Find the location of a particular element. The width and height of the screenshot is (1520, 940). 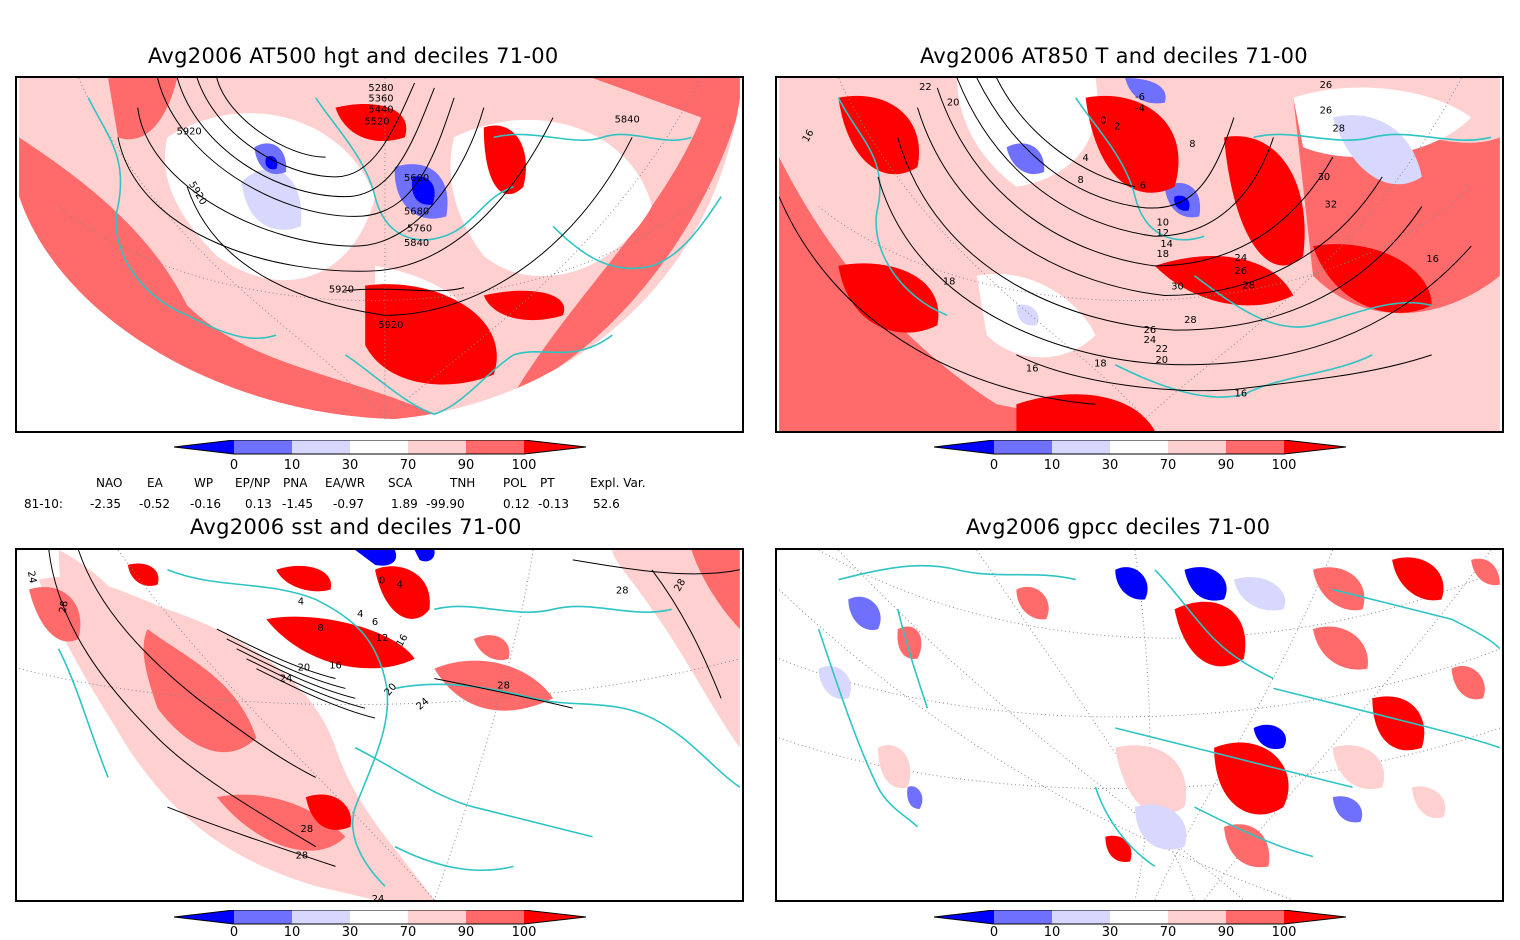

contour-label: 5840 is located at coordinates (416, 243).